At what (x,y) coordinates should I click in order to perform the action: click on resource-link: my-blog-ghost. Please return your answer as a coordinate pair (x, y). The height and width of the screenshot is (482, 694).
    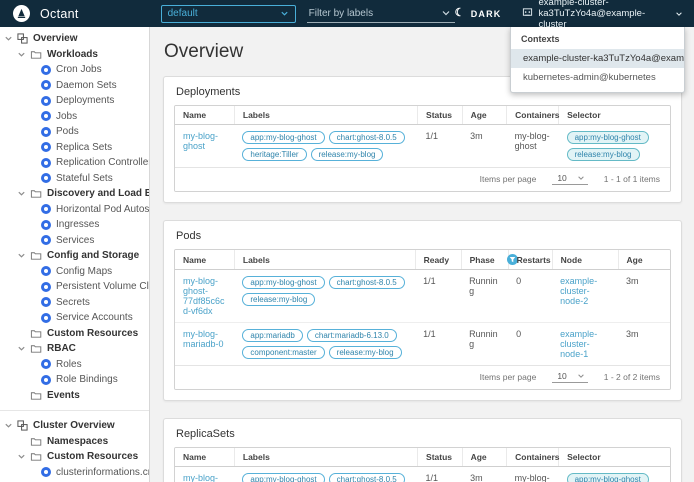
    Looking at the image, I should click on (201, 141).